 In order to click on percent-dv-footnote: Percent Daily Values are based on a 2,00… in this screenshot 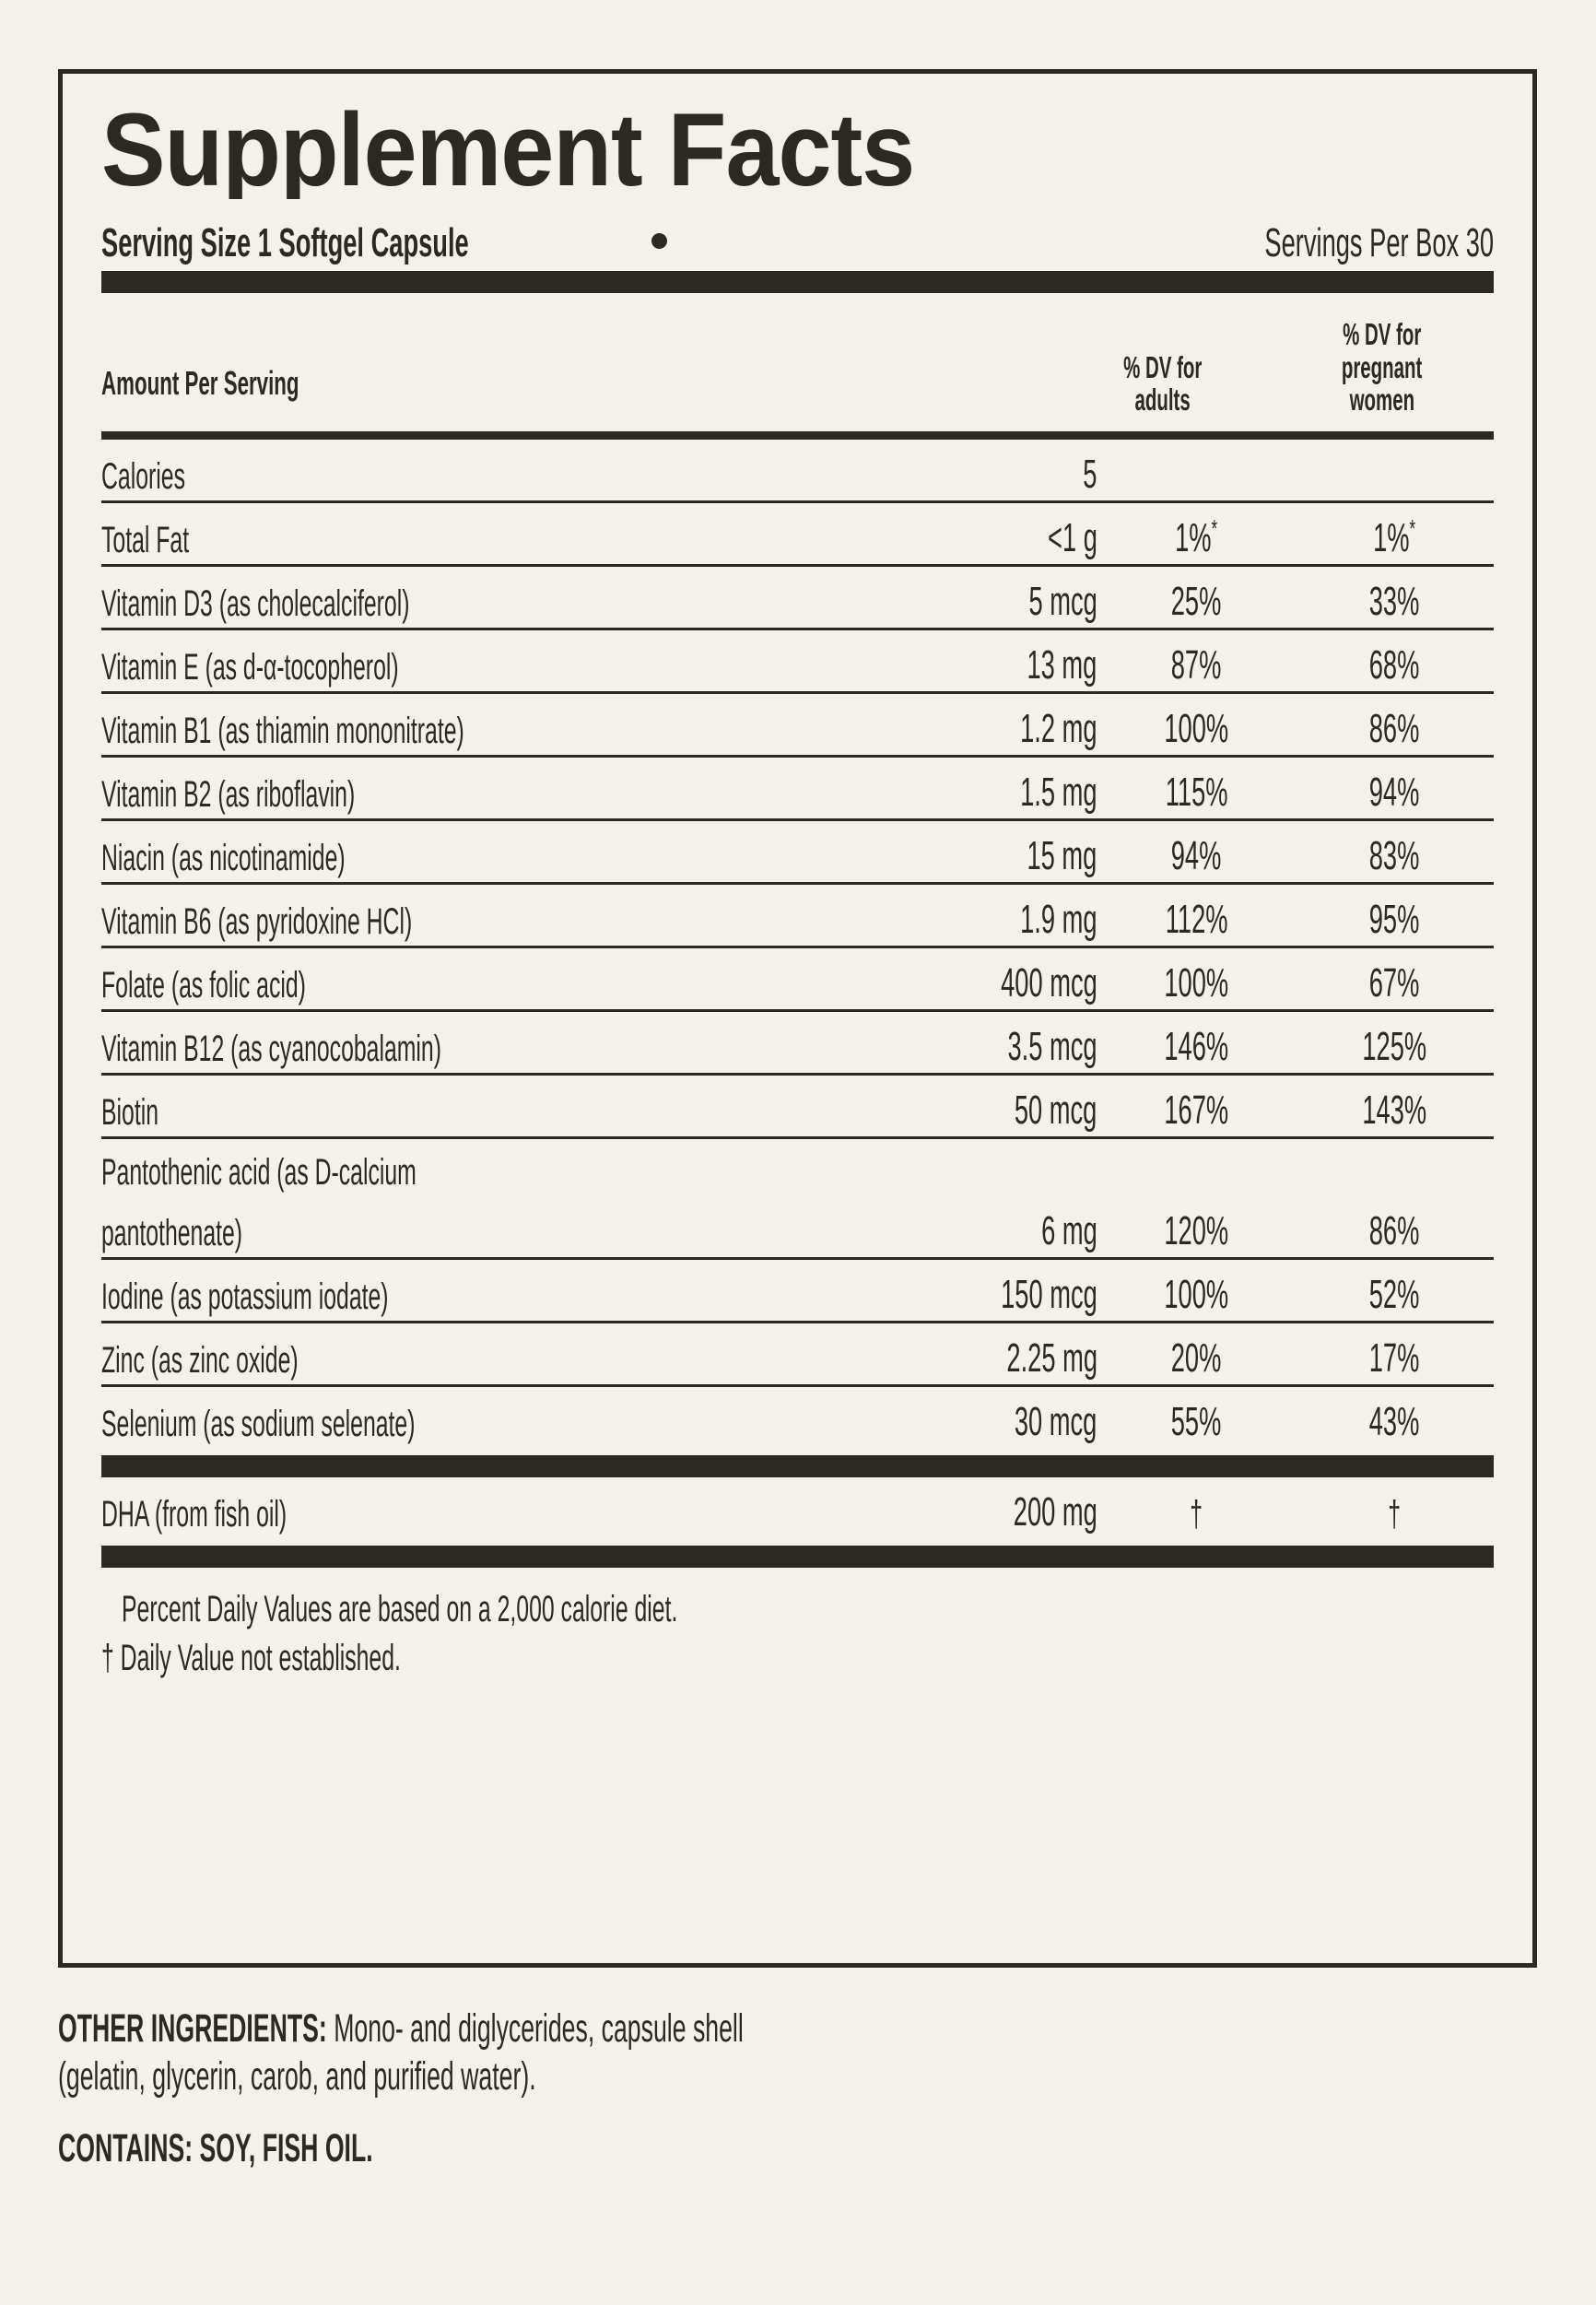, I will do `click(400, 1609)`.